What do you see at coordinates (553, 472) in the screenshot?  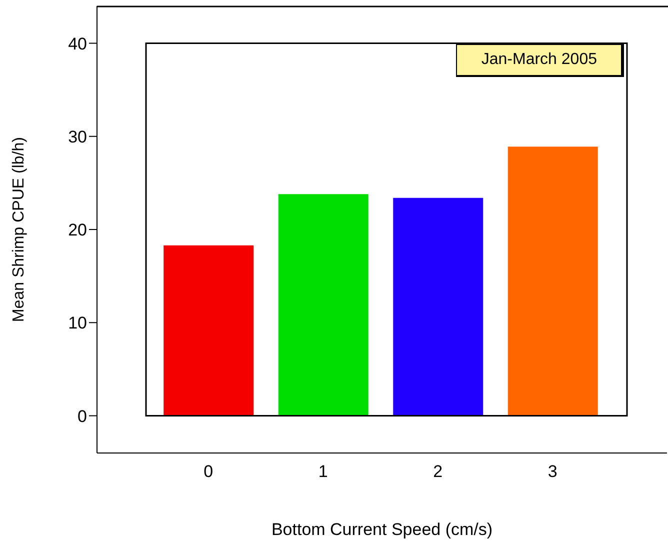 I see `x-tick-label: 3` at bounding box center [553, 472].